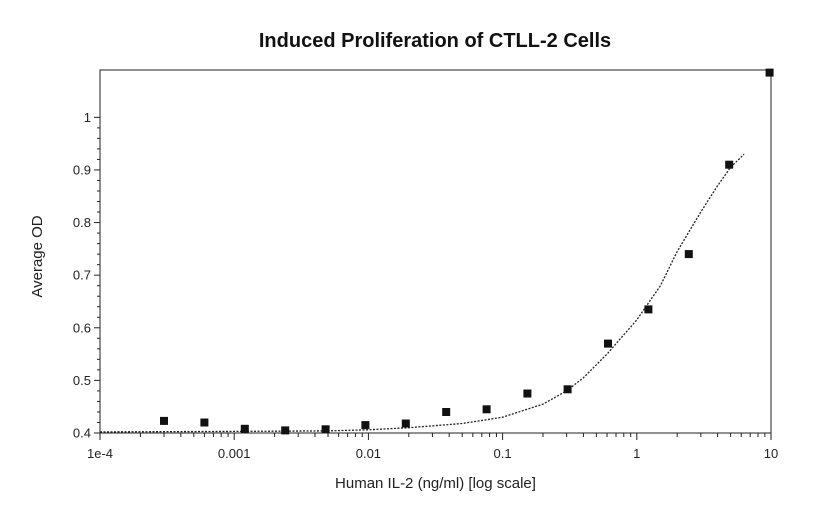 The width and height of the screenshot is (833, 511). Describe the element at coordinates (234, 453) in the screenshot. I see `x-tick-label: 0.001` at that location.